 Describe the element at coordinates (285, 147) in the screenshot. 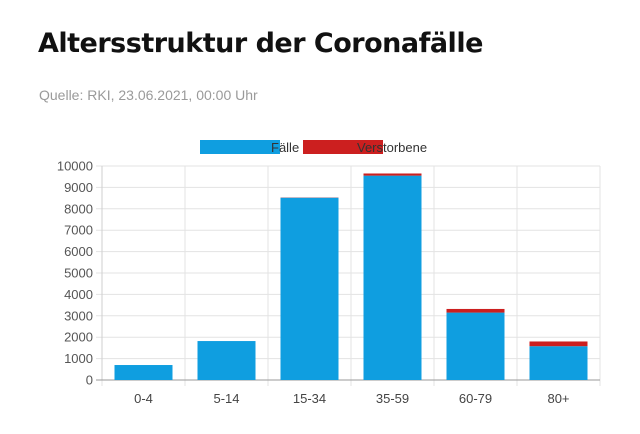

I see `legend-label: Fälle` at that location.